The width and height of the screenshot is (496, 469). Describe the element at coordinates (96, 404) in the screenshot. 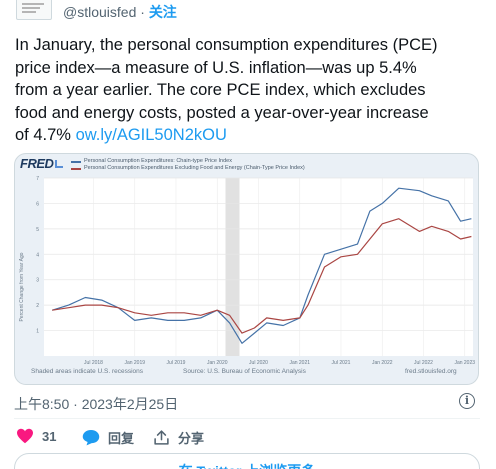

I see `tweet-timestamp: 上午8:50 · 2023年2月25日` at that location.